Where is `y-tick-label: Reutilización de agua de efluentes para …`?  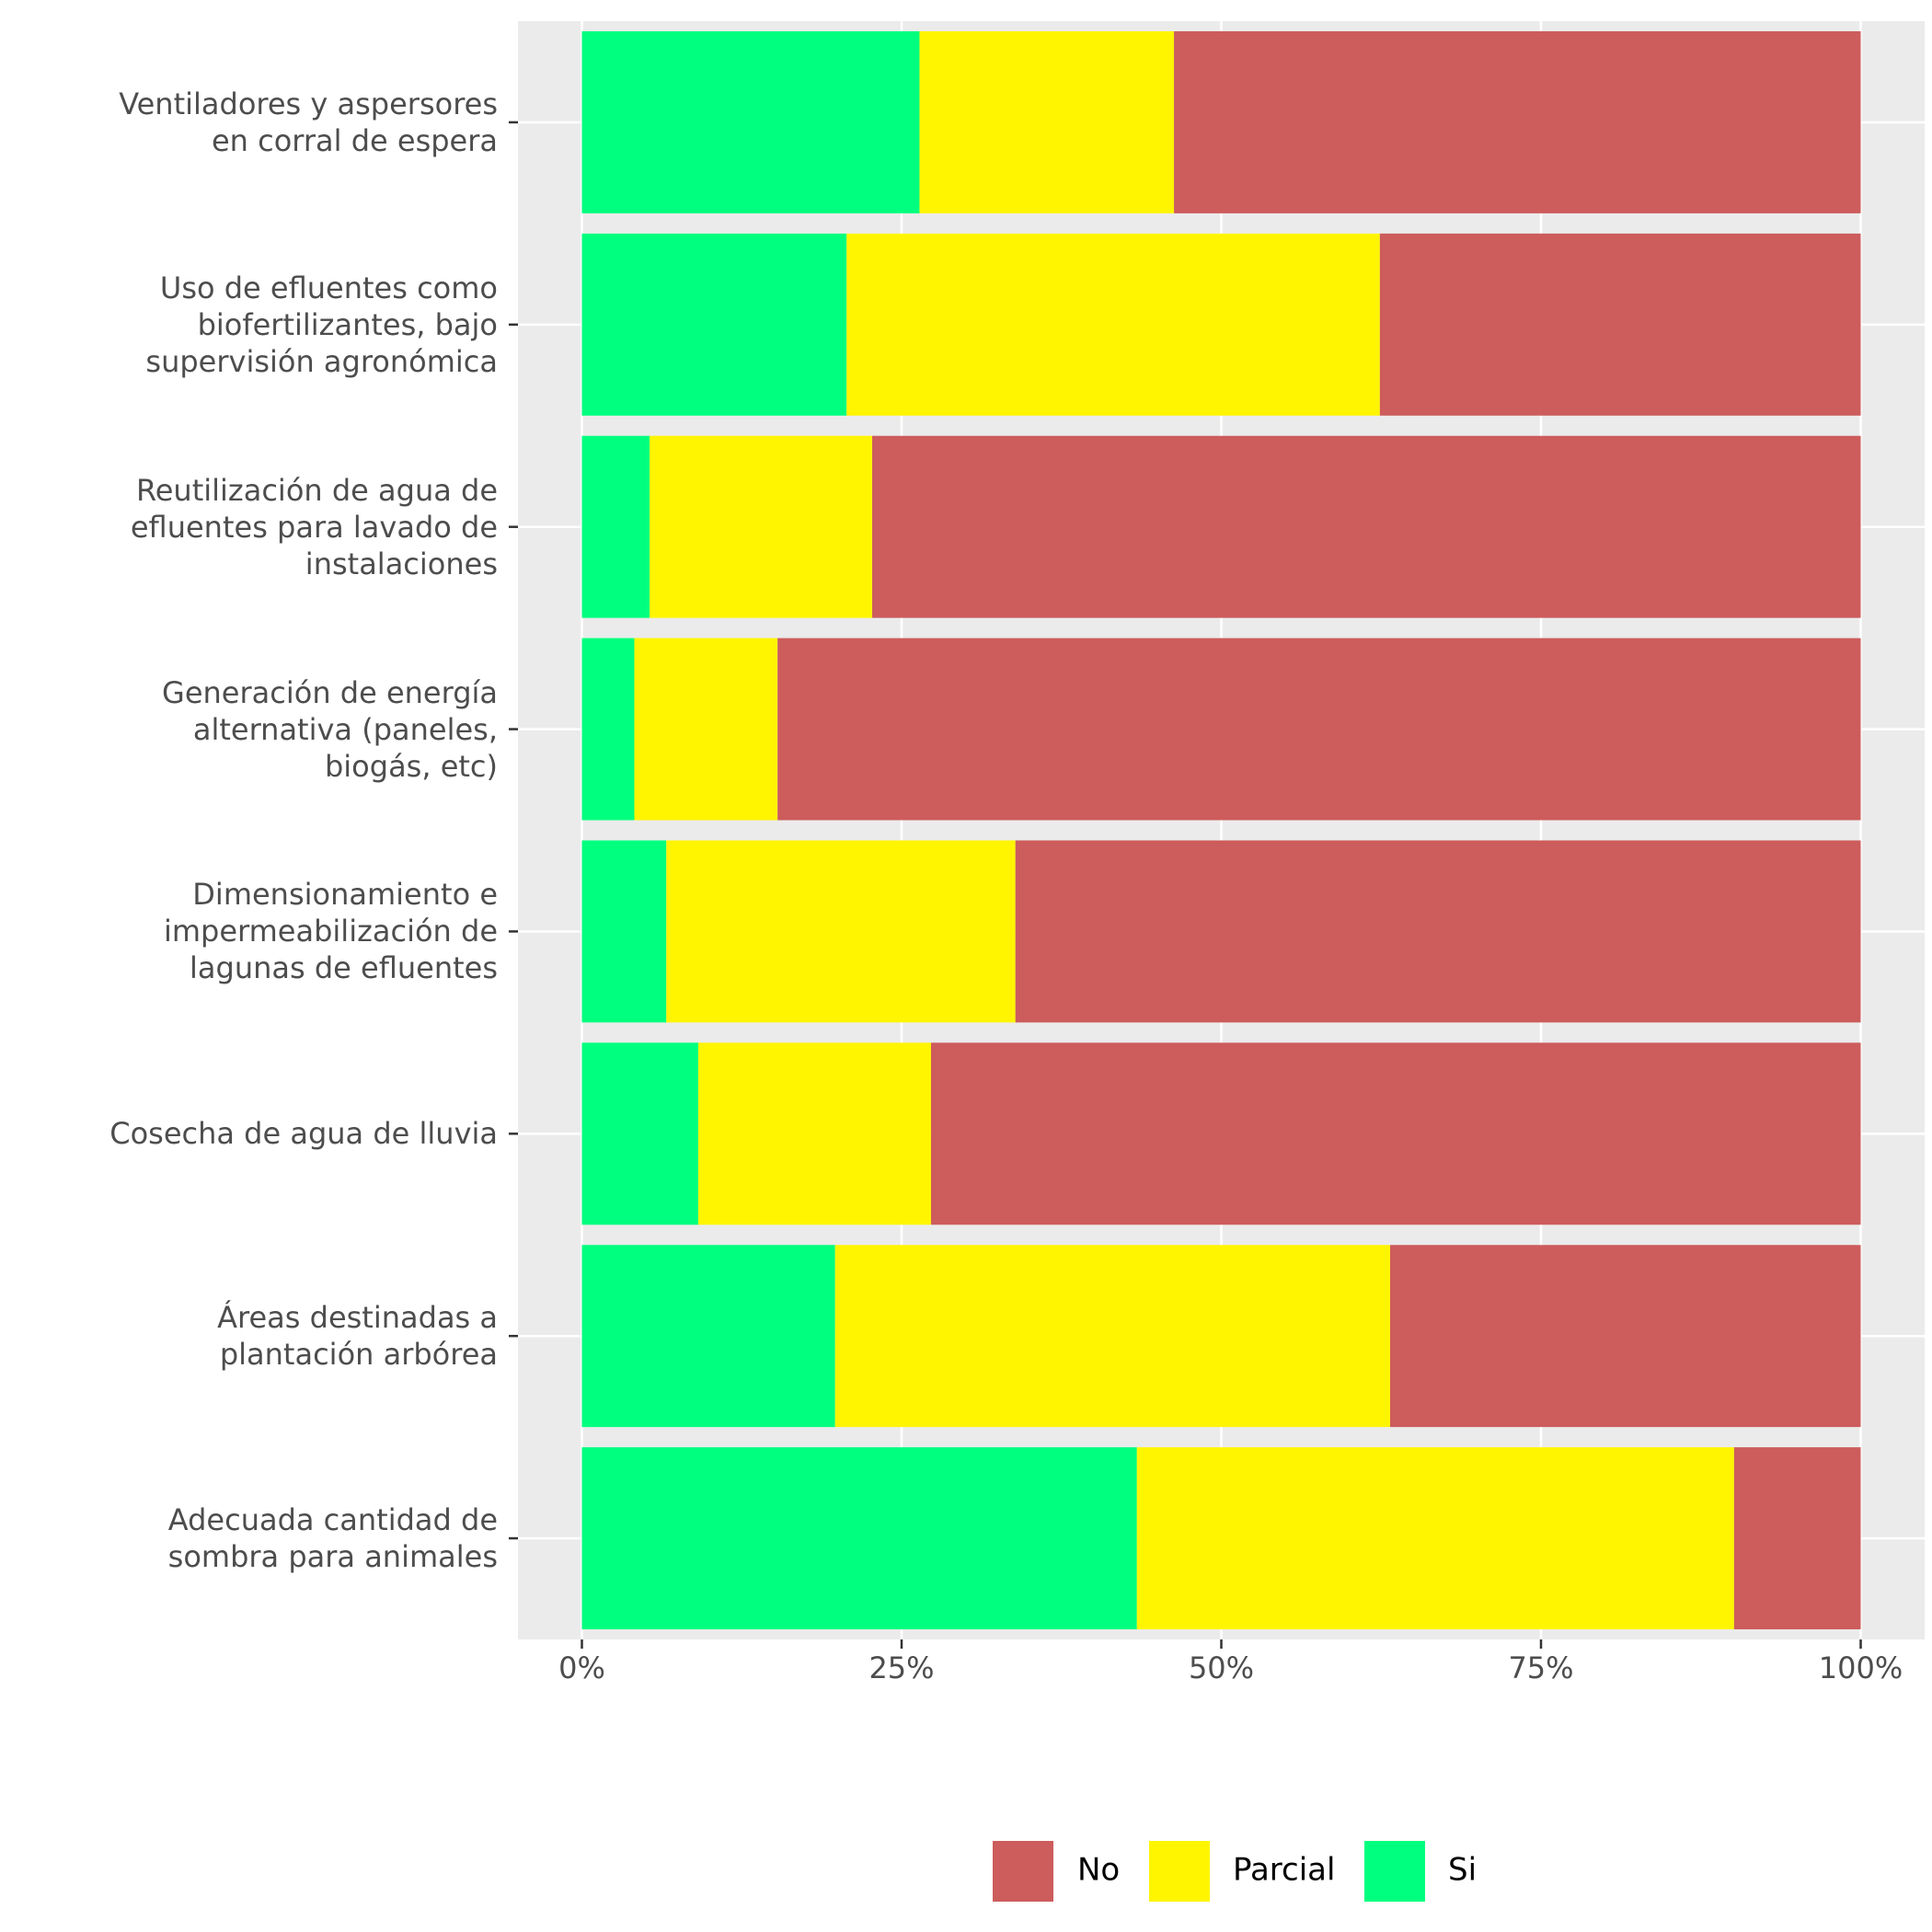 y-tick-label: Reutilización de agua de efluentes para … is located at coordinates (314, 526).